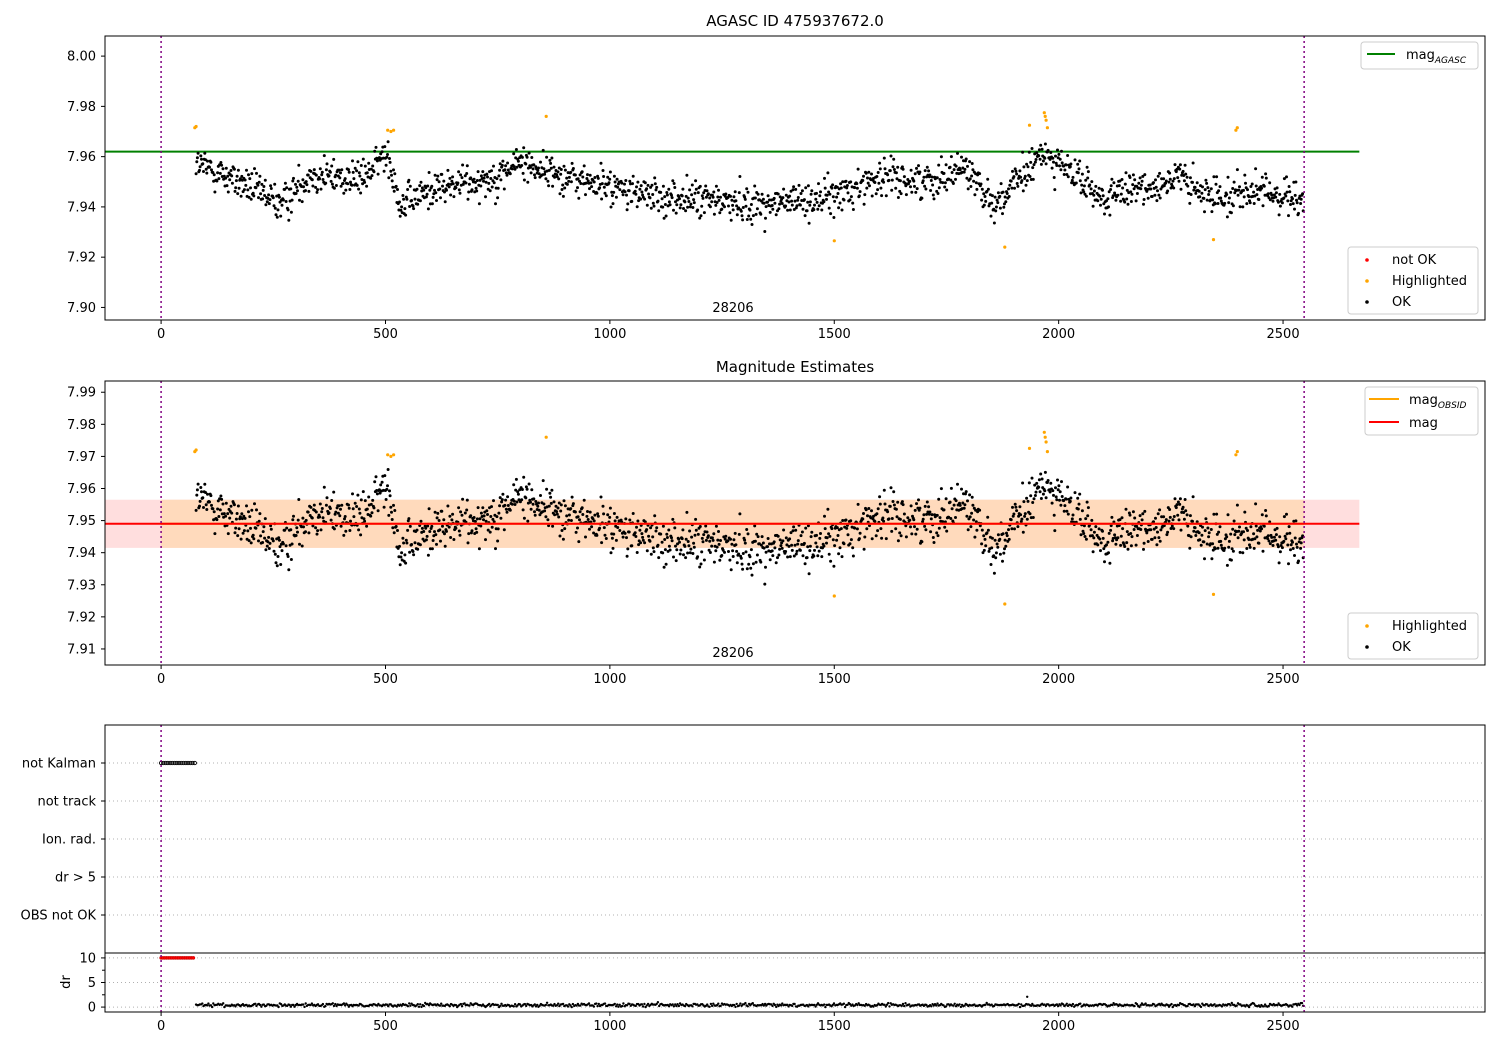 This screenshot has height=1050, width=1500. What do you see at coordinates (194, 763) in the screenshot?
I see `not-kalman-point` at bounding box center [194, 763].